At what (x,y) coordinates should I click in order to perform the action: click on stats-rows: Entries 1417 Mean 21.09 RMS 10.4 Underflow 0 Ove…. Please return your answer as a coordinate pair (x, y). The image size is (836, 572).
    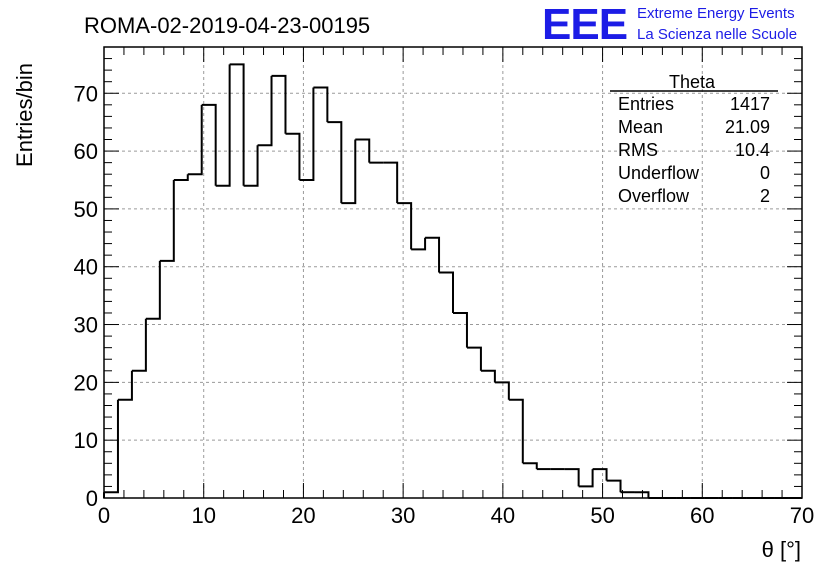
    Looking at the image, I should click on (694, 150).